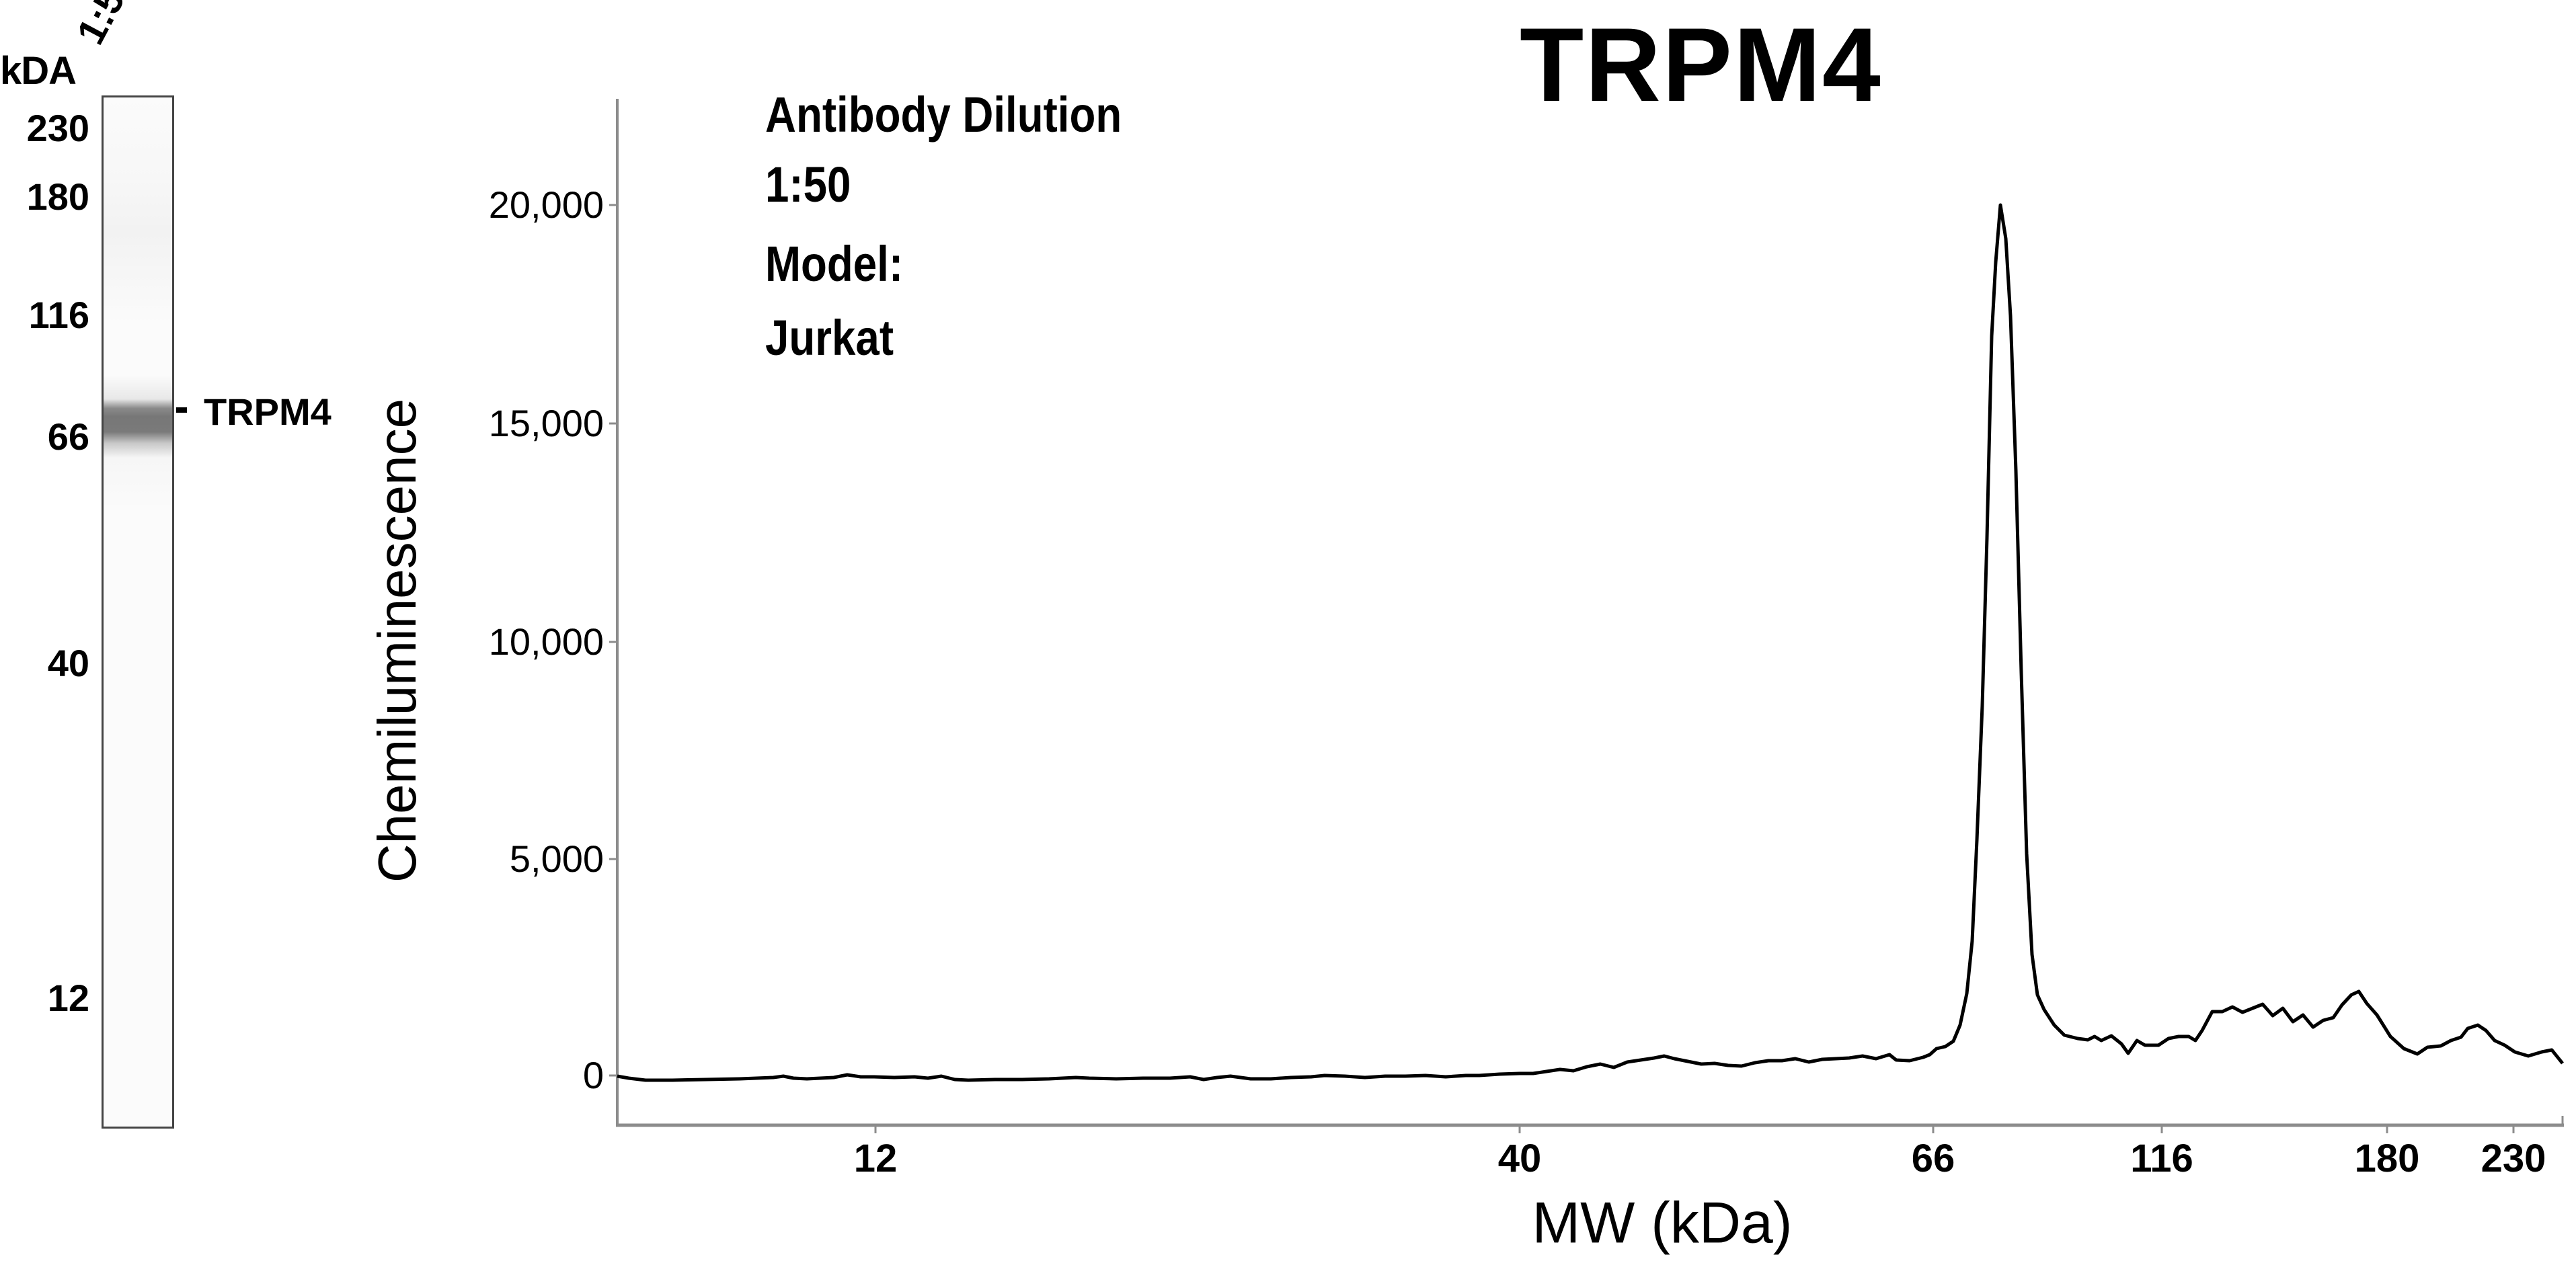  What do you see at coordinates (1520, 1158) in the screenshot?
I see `x-tick-label: 40` at bounding box center [1520, 1158].